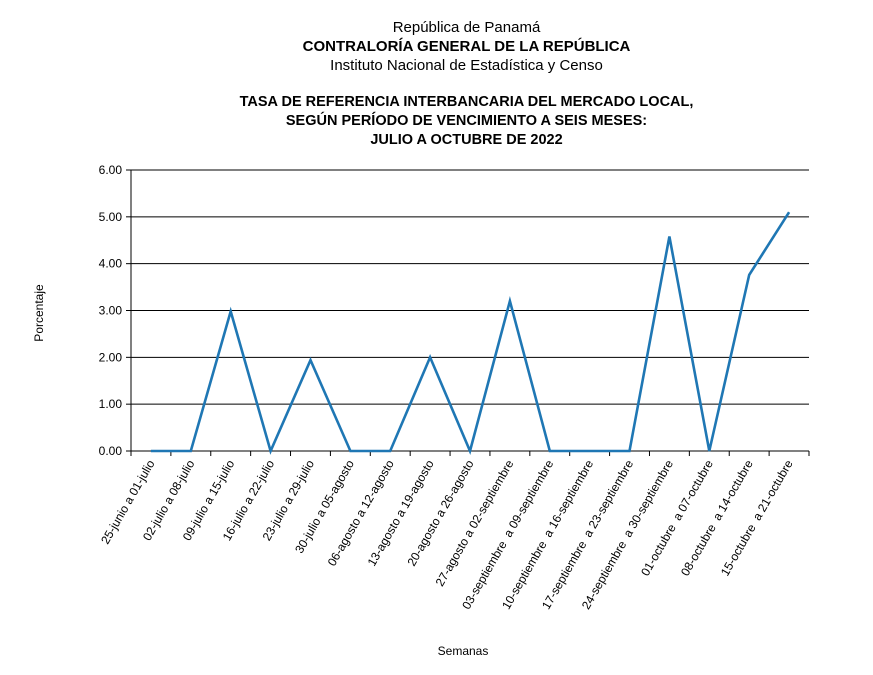 This screenshot has width=873, height=675. What do you see at coordinates (475, 522) in the screenshot?
I see `x-tick-label: 27-agosto a 02-septiembre` at bounding box center [475, 522].